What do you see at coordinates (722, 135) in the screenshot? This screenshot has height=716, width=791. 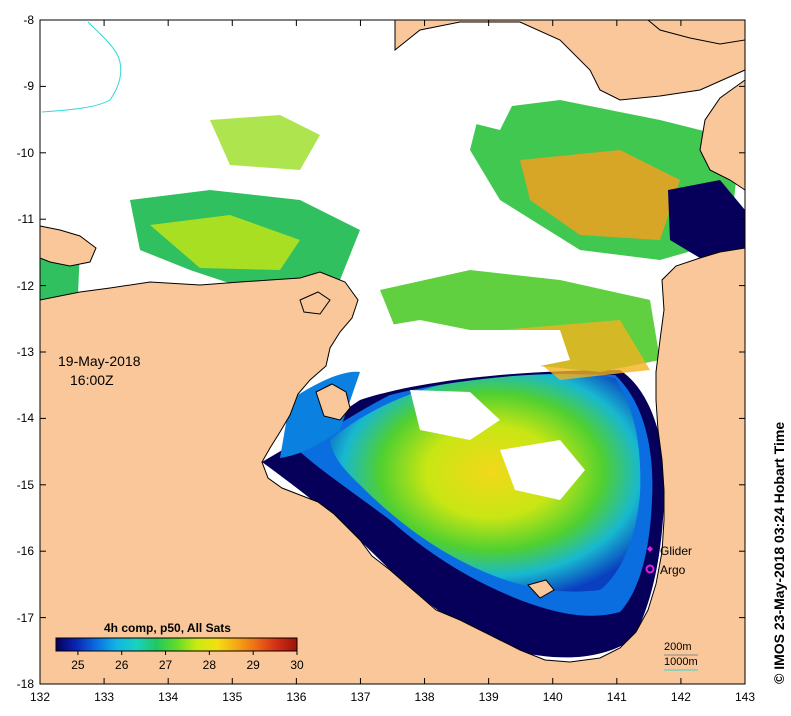 I see `cape-york-land` at bounding box center [722, 135].